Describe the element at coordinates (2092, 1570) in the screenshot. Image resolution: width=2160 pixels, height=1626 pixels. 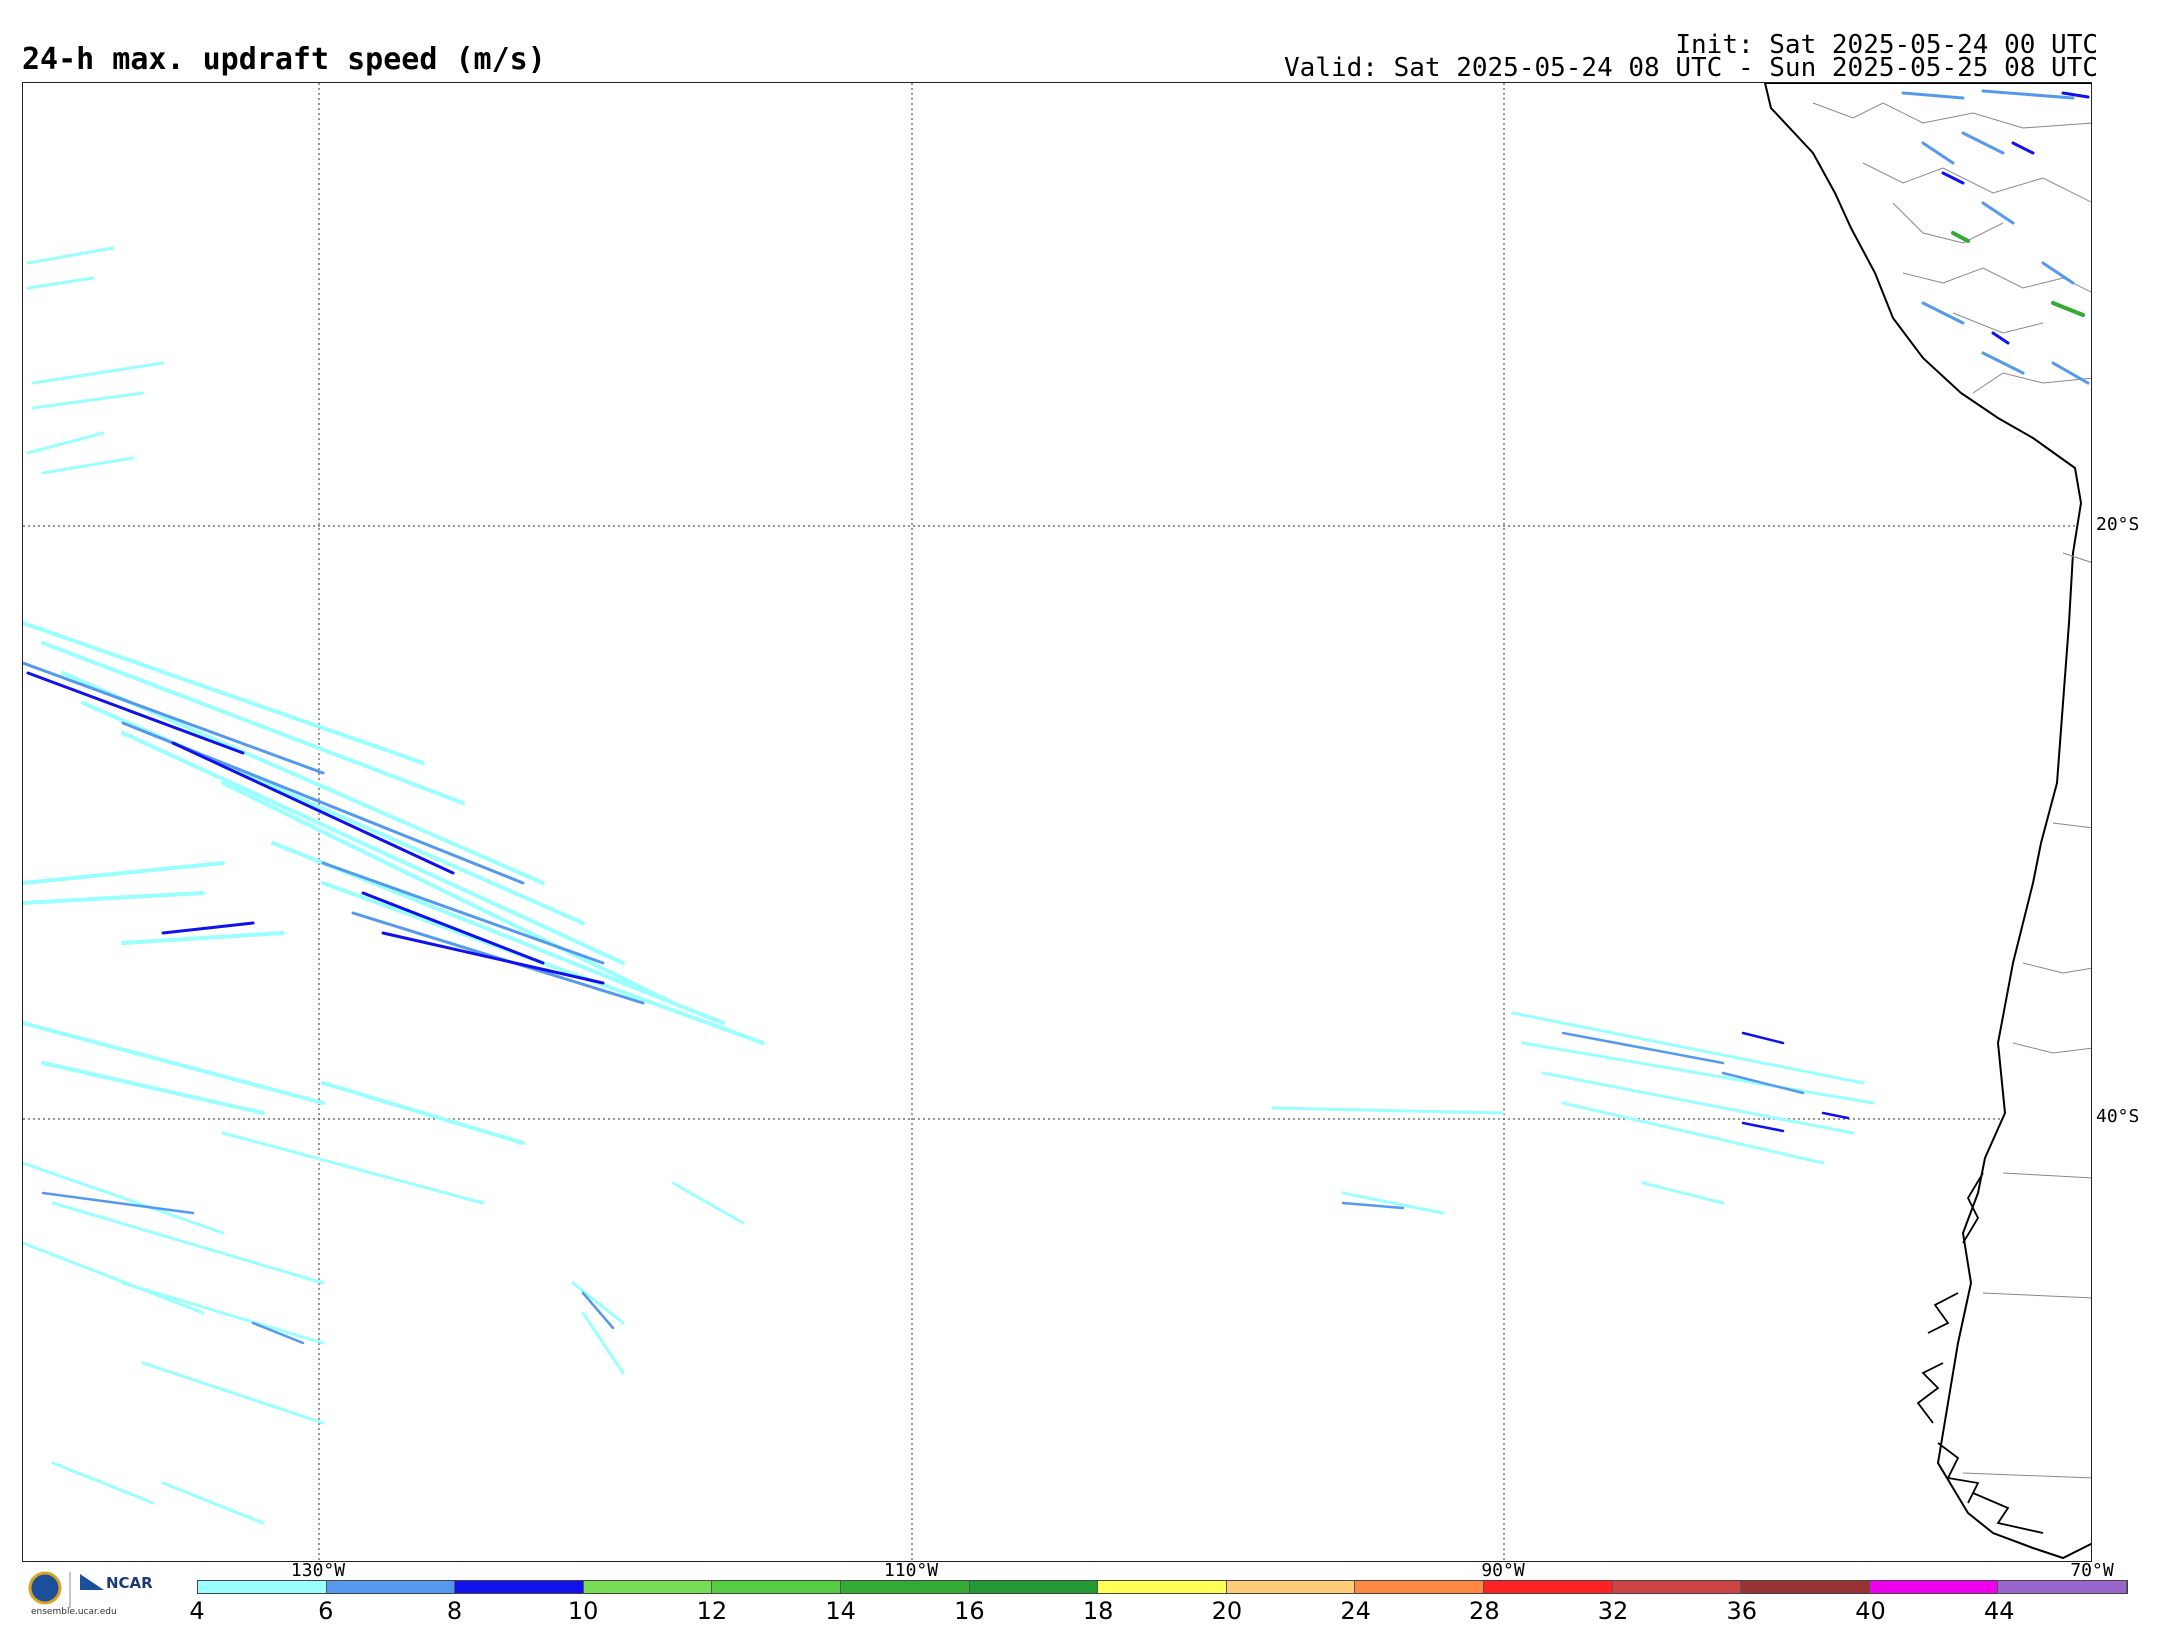
I see `lon-label-70w: 70°W` at that location.